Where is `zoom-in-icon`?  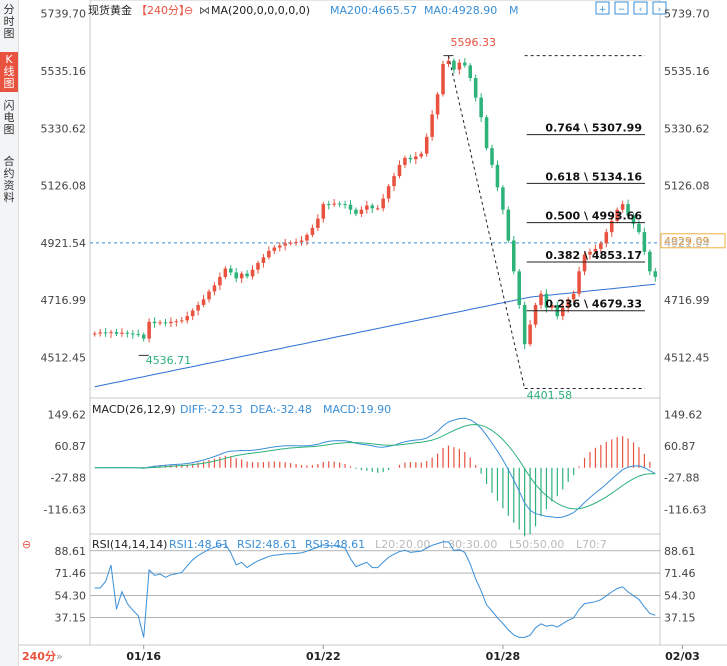
zoom-in-icon is located at coordinates (602, 8).